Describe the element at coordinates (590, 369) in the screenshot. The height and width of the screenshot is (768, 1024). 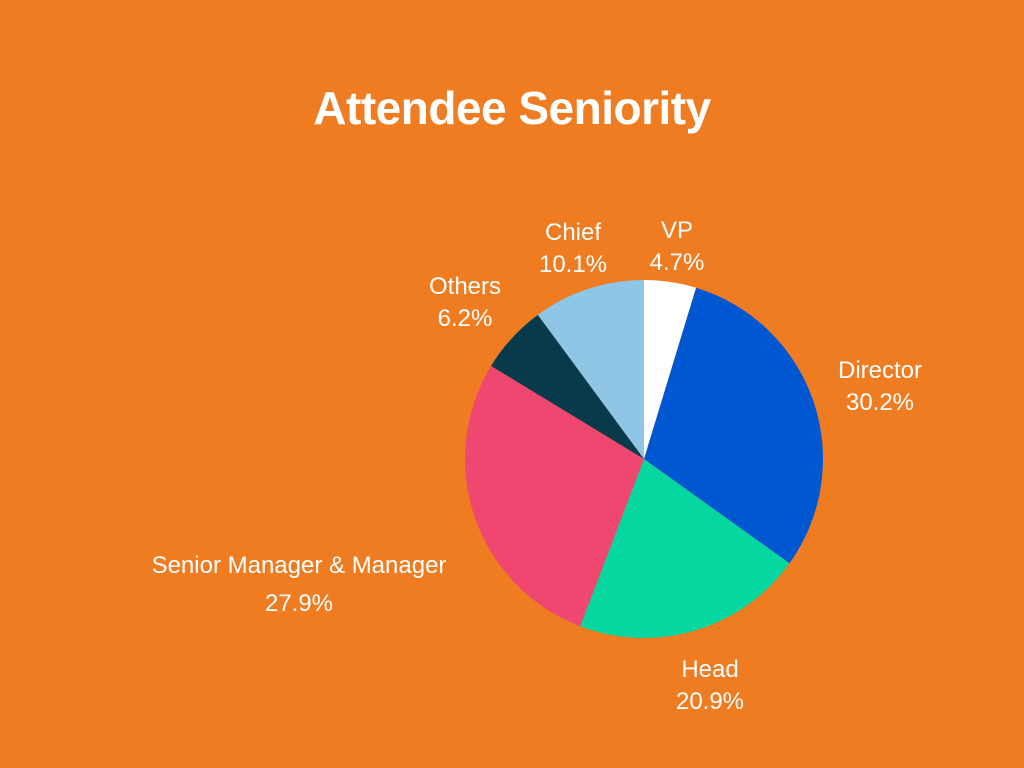
I see `pie-slice-chief` at that location.